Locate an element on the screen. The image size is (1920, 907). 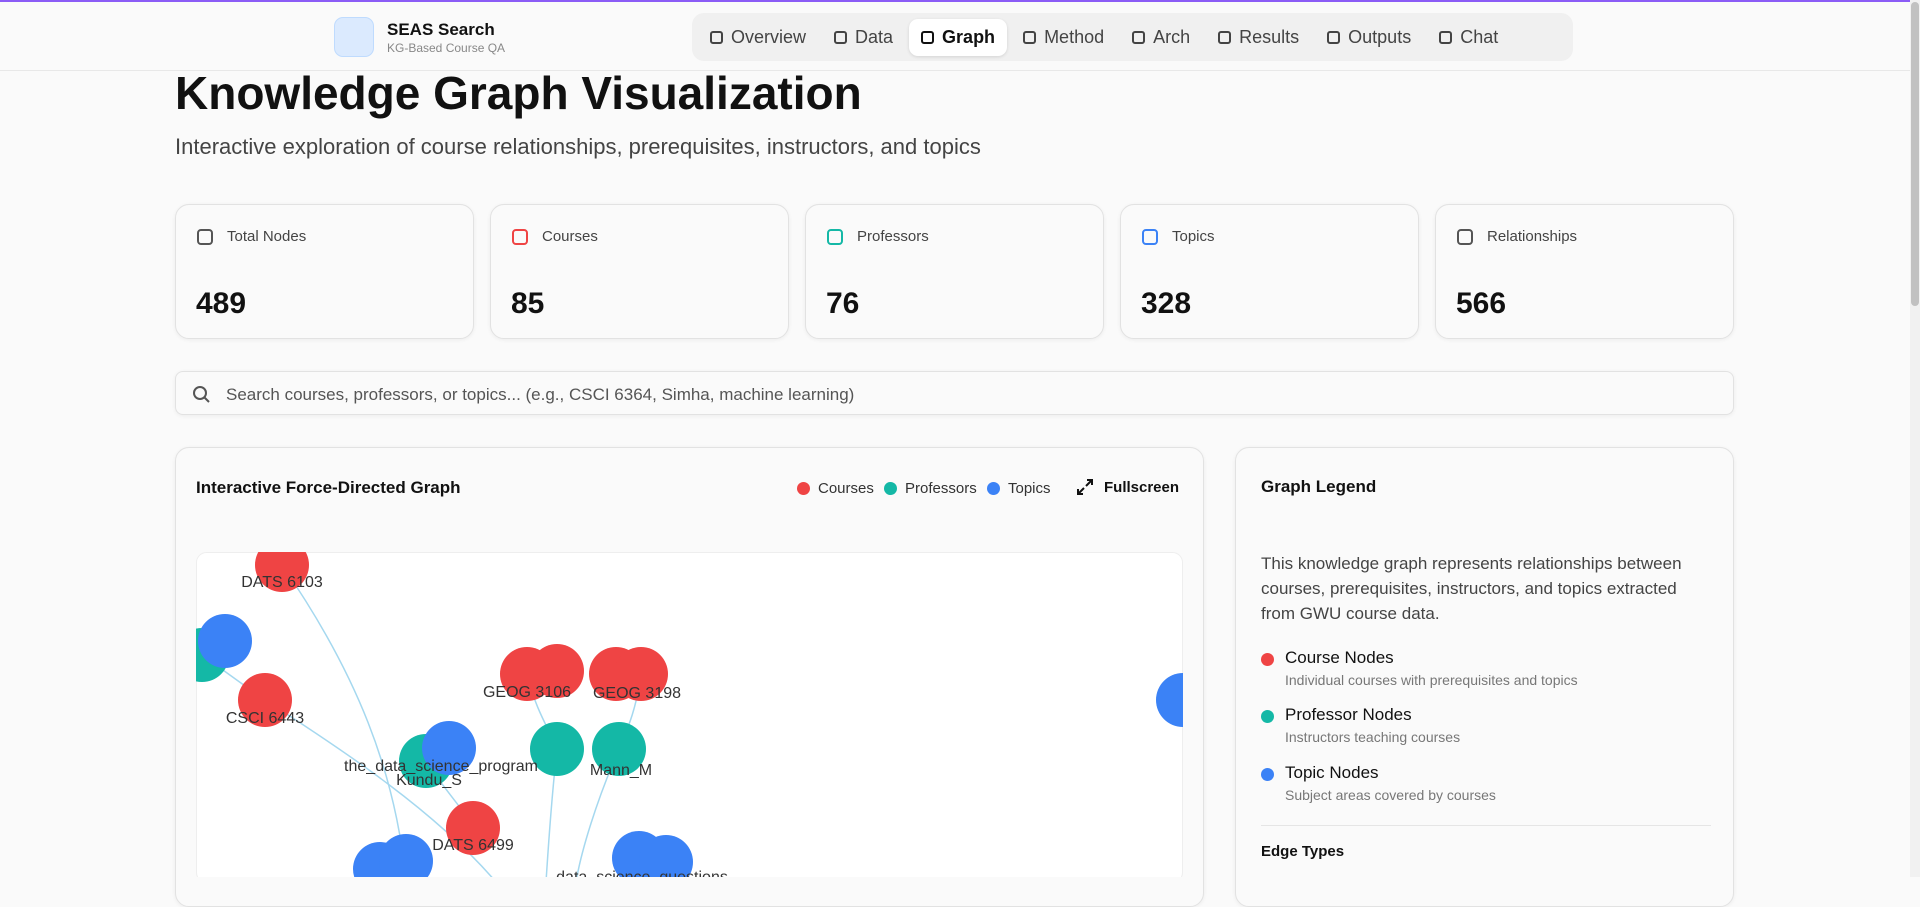
graph-title: Interactive Force-Directed Graph is located at coordinates (328, 487).